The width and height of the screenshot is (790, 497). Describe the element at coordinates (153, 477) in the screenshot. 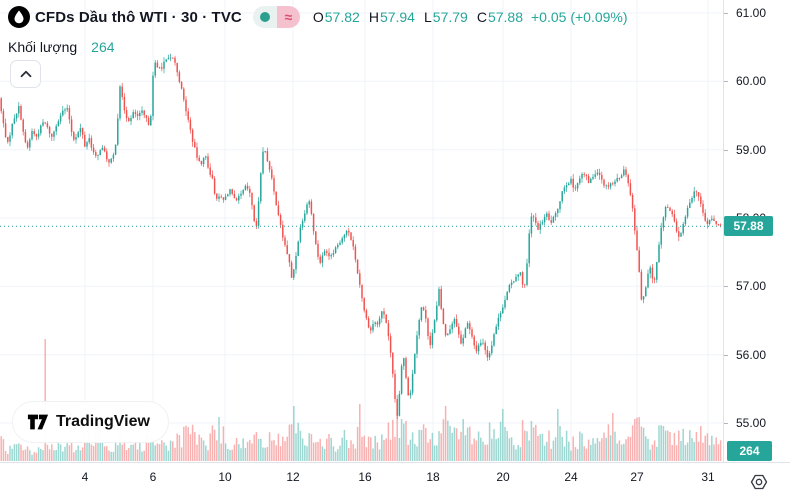

I see `time-axis-label: 6` at that location.